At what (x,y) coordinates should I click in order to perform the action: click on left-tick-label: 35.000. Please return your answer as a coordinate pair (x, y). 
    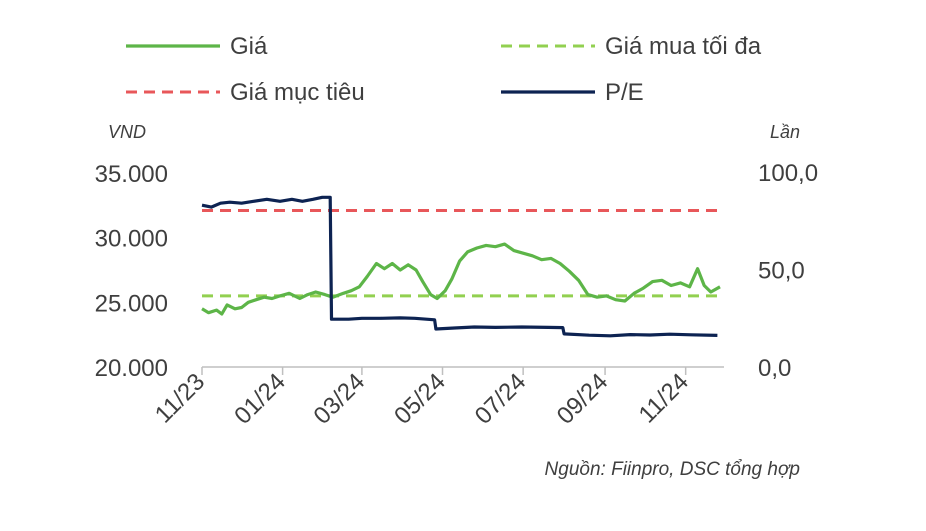
    Looking at the image, I should click on (131, 174).